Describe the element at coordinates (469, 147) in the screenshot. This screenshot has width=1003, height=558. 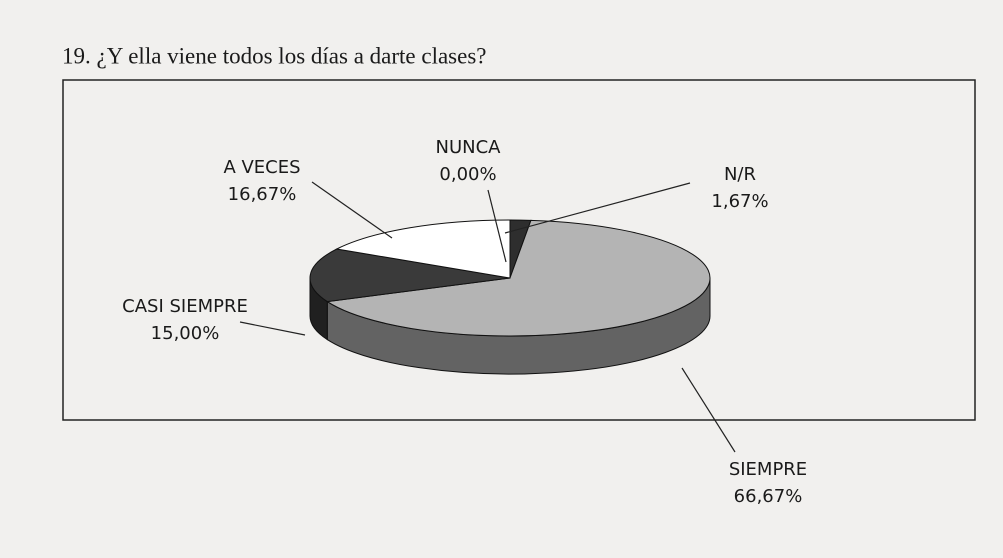
I see `slice-label: NUNCA` at that location.